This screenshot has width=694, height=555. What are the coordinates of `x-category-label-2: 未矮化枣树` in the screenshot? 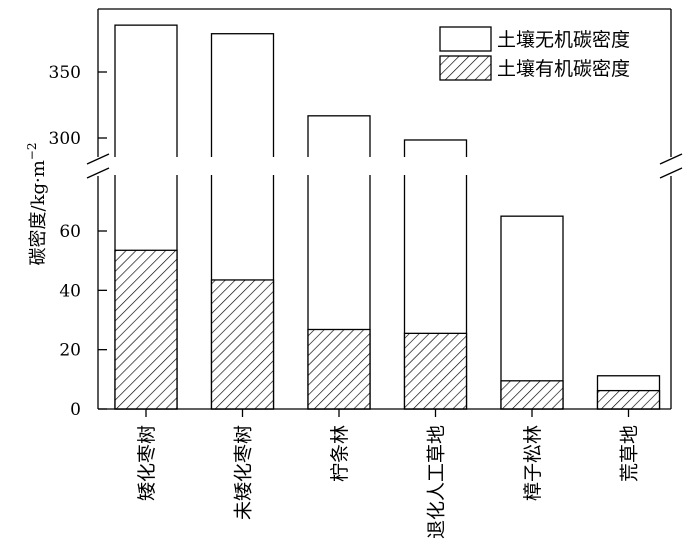 It's located at (244, 472).